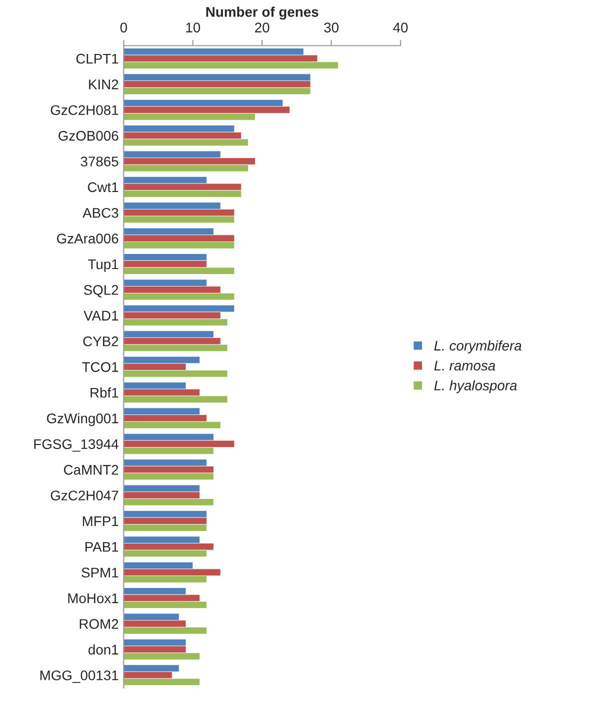 This screenshot has height=702, width=589. I want to click on y-tick-label: MFP1, so click(100, 521).